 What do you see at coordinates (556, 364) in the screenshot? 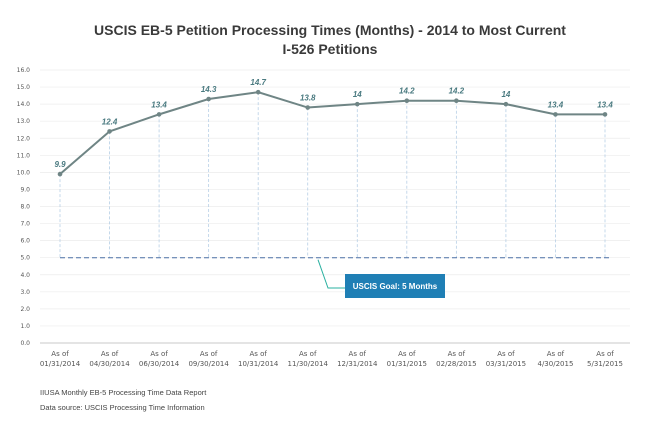
I see `x-tick-label-line2: 4/30/2015` at bounding box center [556, 364].